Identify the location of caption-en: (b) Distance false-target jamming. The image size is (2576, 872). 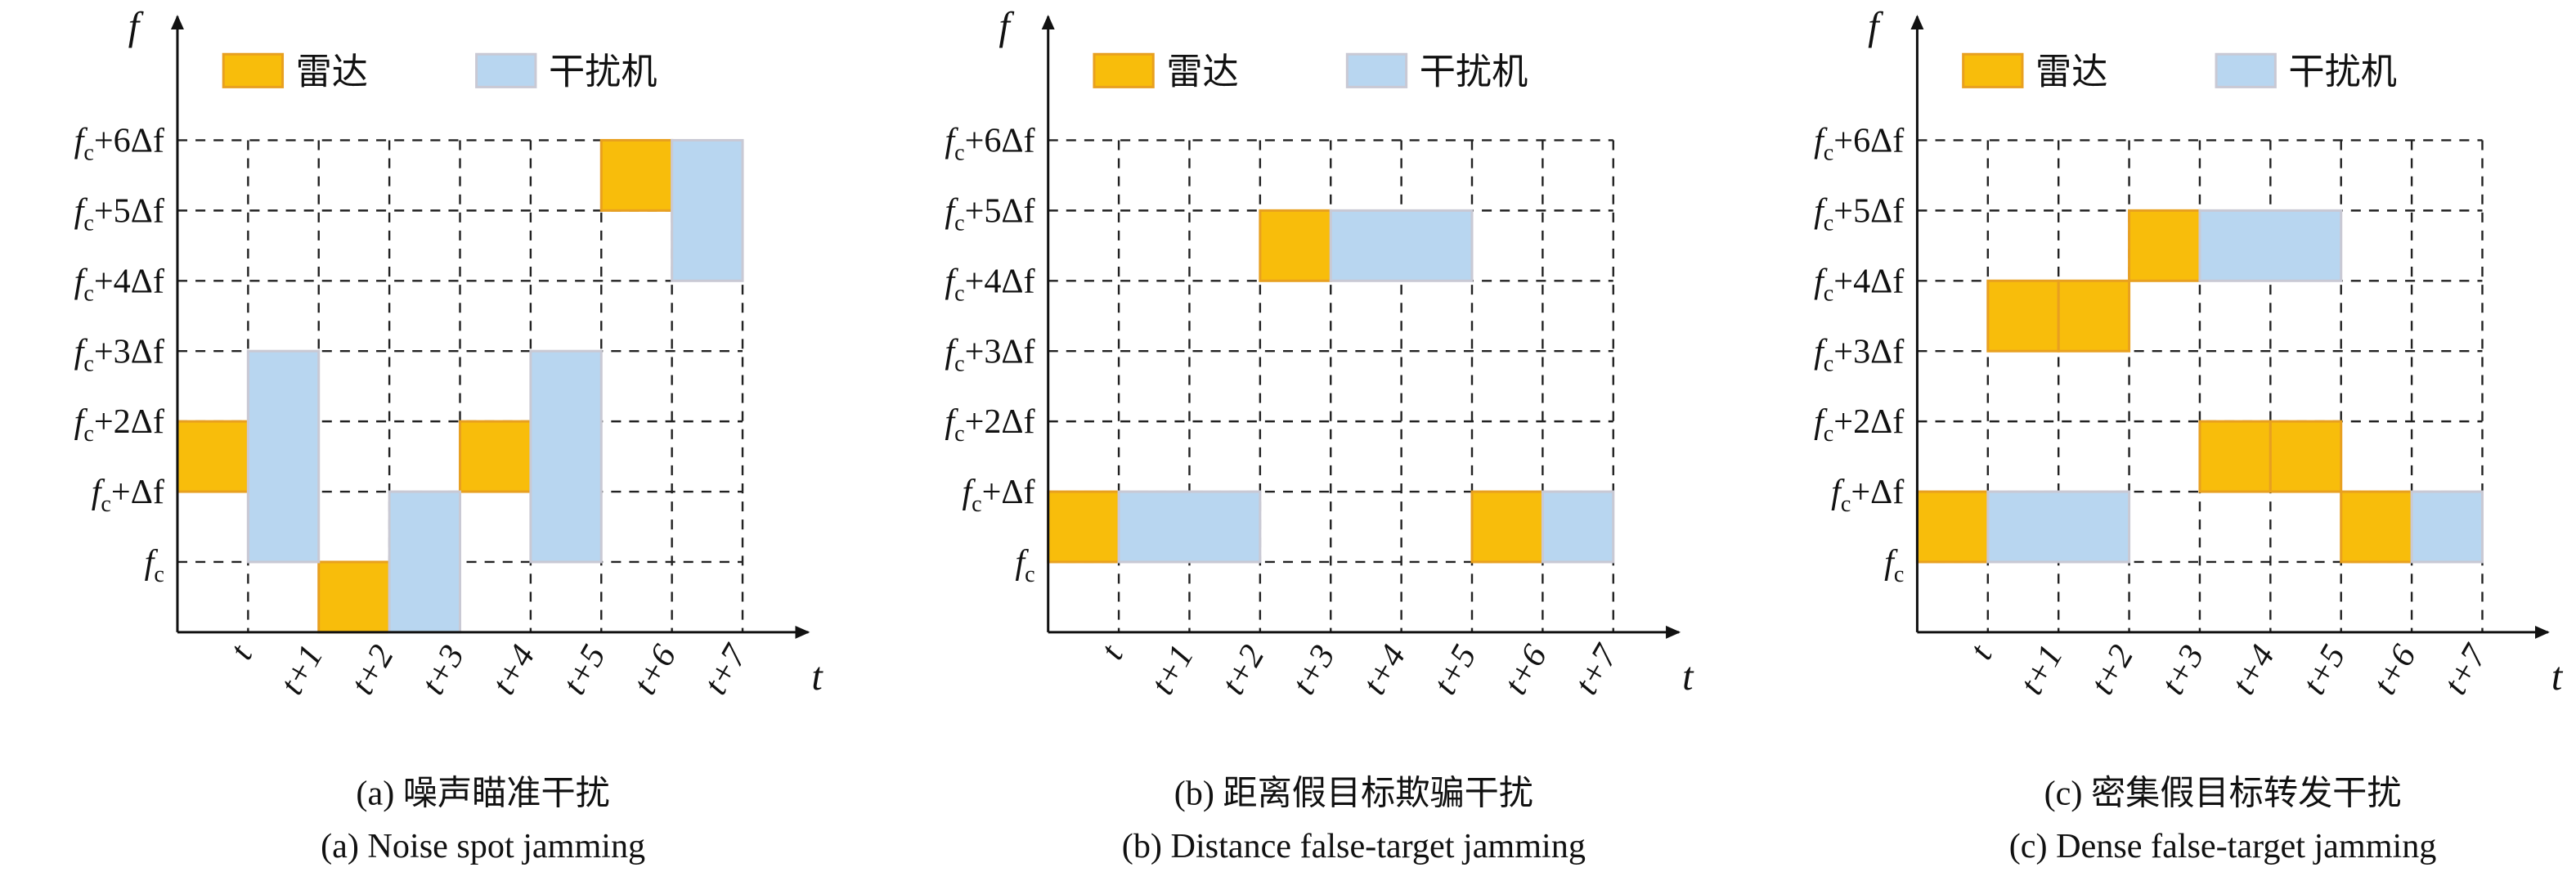
(1354, 846).